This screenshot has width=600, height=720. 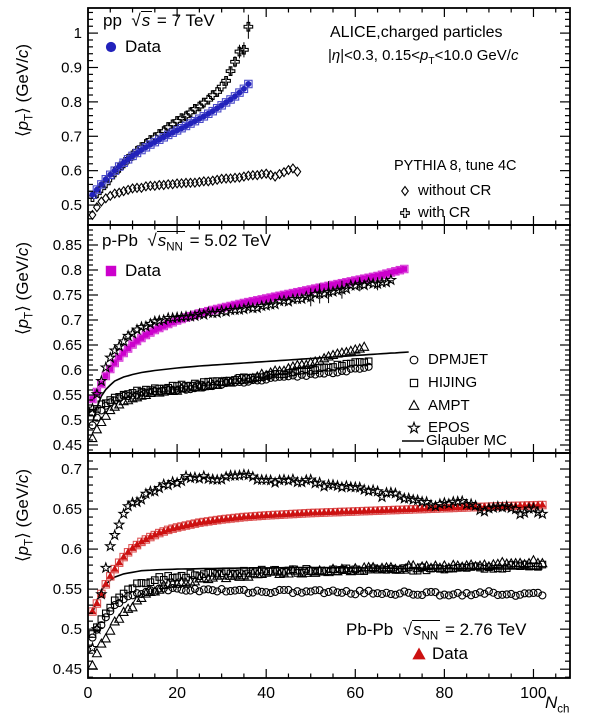 What do you see at coordinates (444, 212) in the screenshot?
I see `legend-with-cr: with CR` at bounding box center [444, 212].